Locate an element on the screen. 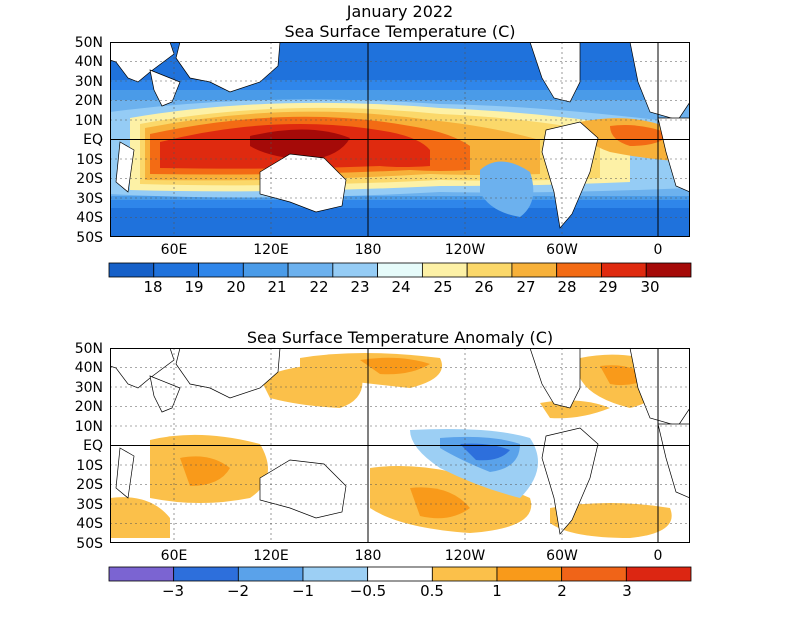  sst-lon-label: 60E is located at coordinates (174, 250).